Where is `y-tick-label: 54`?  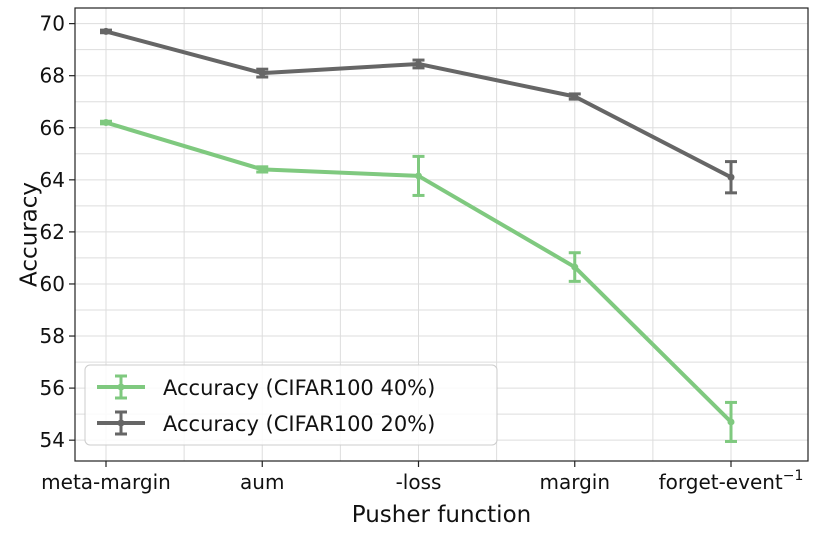 y-tick-label: 54 is located at coordinates (52, 440).